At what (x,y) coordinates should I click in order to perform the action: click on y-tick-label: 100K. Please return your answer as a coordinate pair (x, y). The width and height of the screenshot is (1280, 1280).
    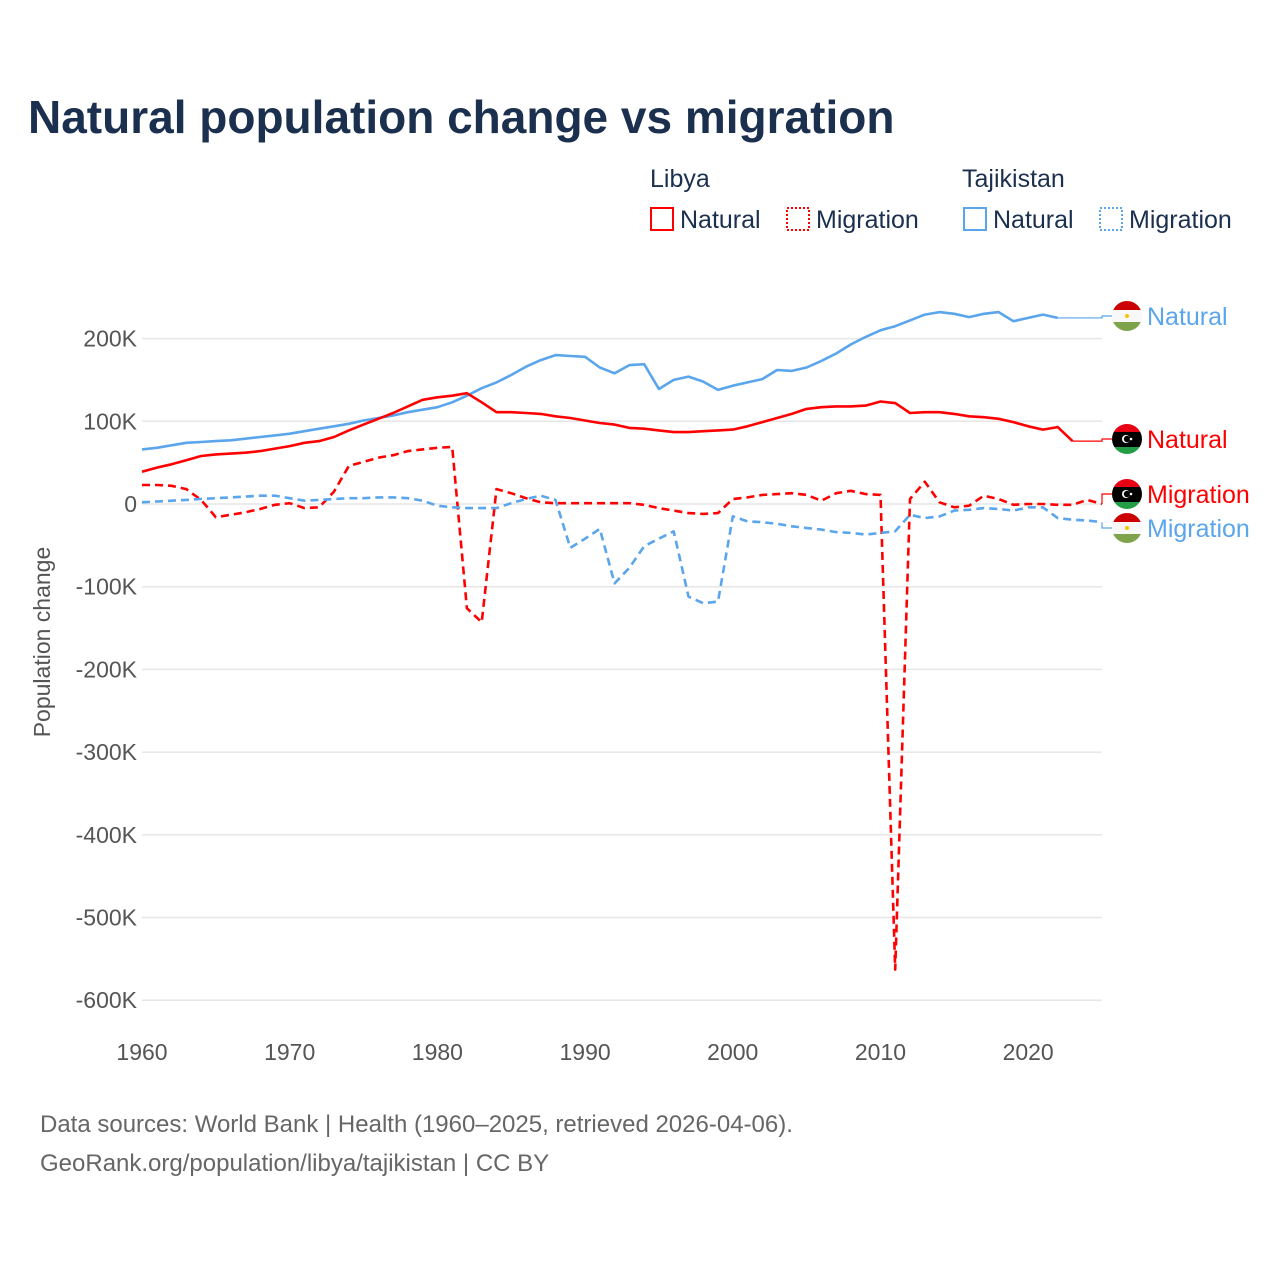
    Looking at the image, I should click on (110, 421).